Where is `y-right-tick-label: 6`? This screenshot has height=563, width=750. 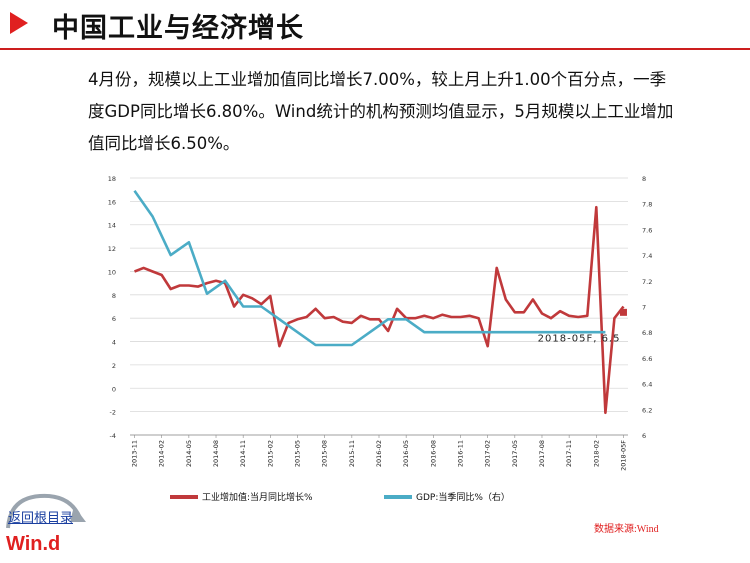 y-right-tick-label: 6 is located at coordinates (644, 436).